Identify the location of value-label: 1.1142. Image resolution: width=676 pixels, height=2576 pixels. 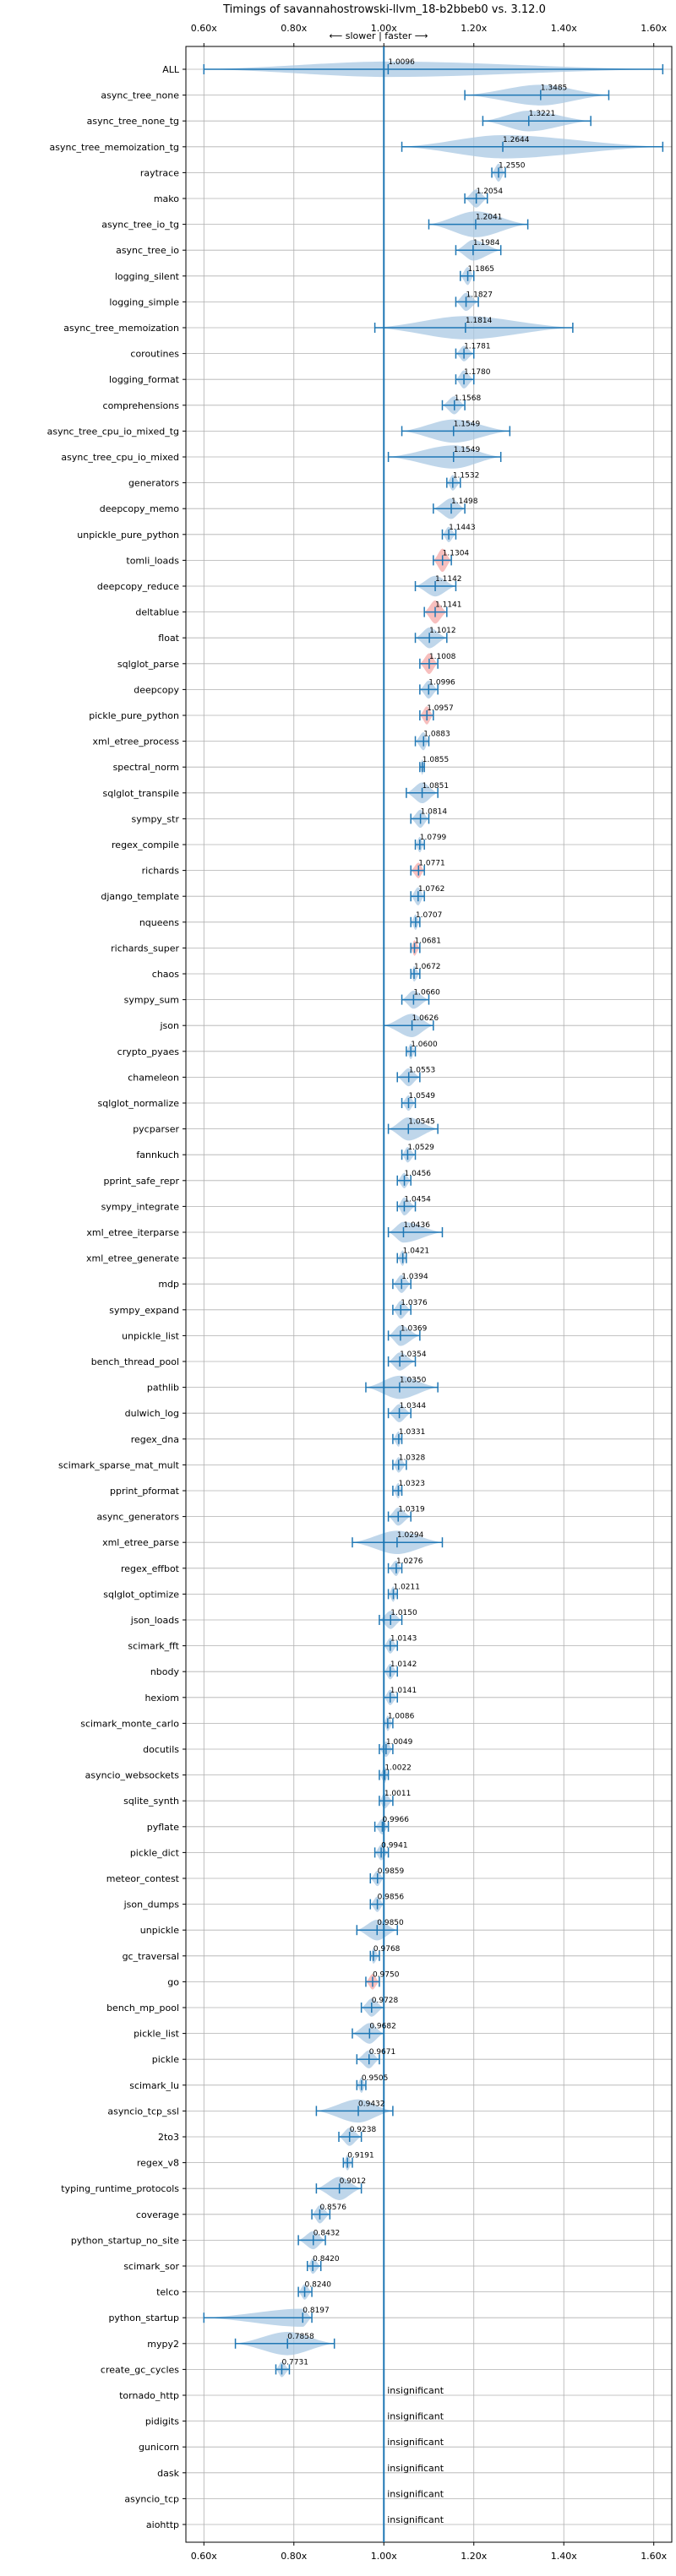
(449, 579).